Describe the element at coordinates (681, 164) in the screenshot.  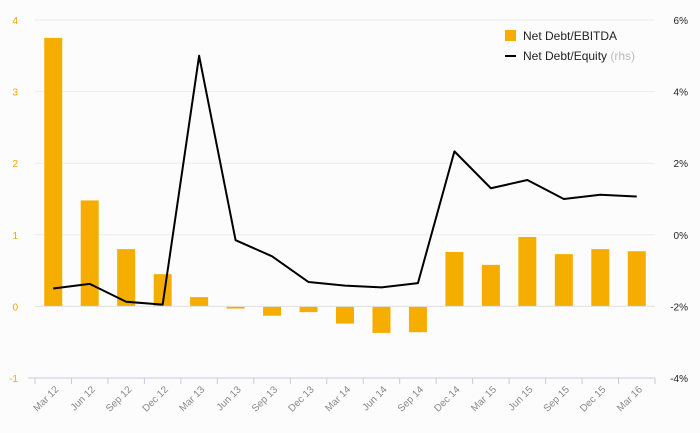
I see `y-tick-right: 2%` at that location.